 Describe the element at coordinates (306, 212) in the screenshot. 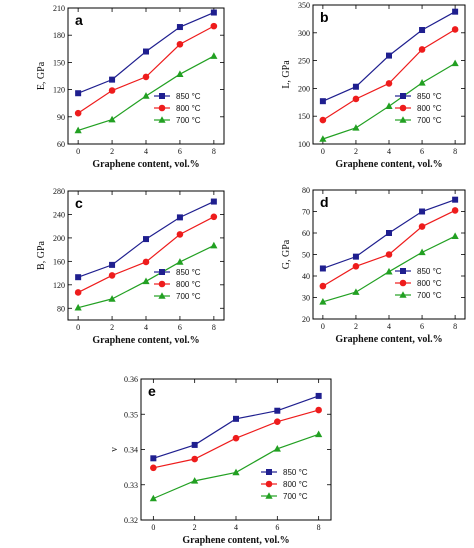

I see `y-tick-label: 70` at that location.